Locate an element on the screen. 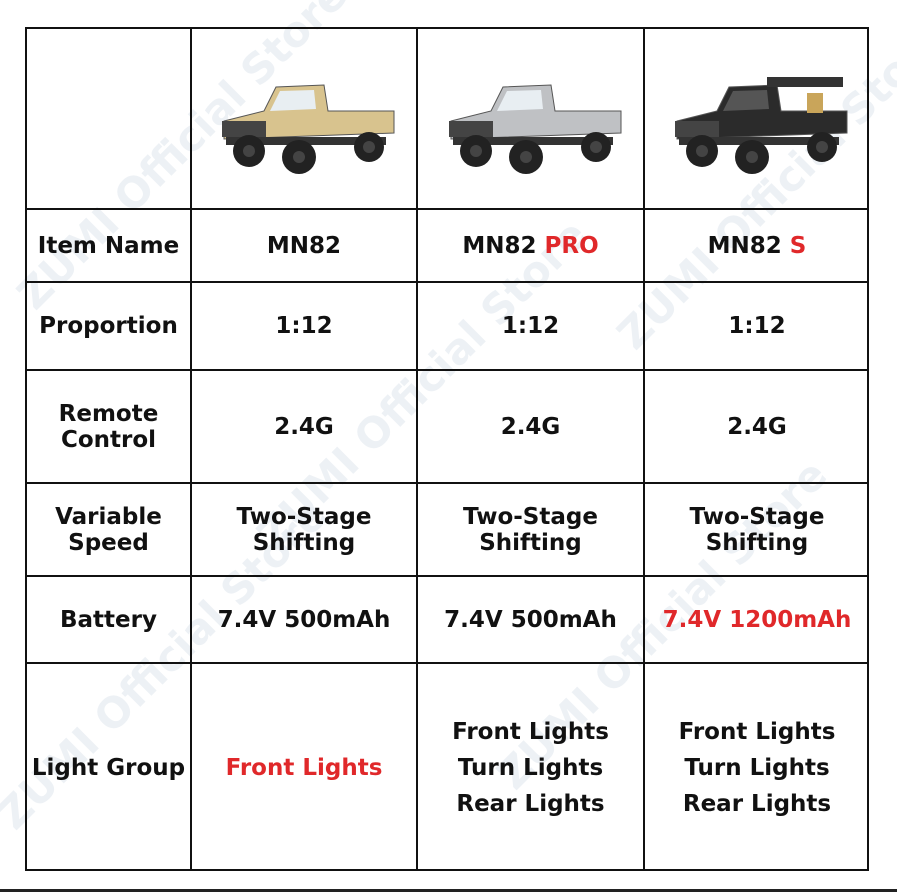 The height and width of the screenshot is (893, 897). row-label-item-name: Item Name is located at coordinates (108, 245).